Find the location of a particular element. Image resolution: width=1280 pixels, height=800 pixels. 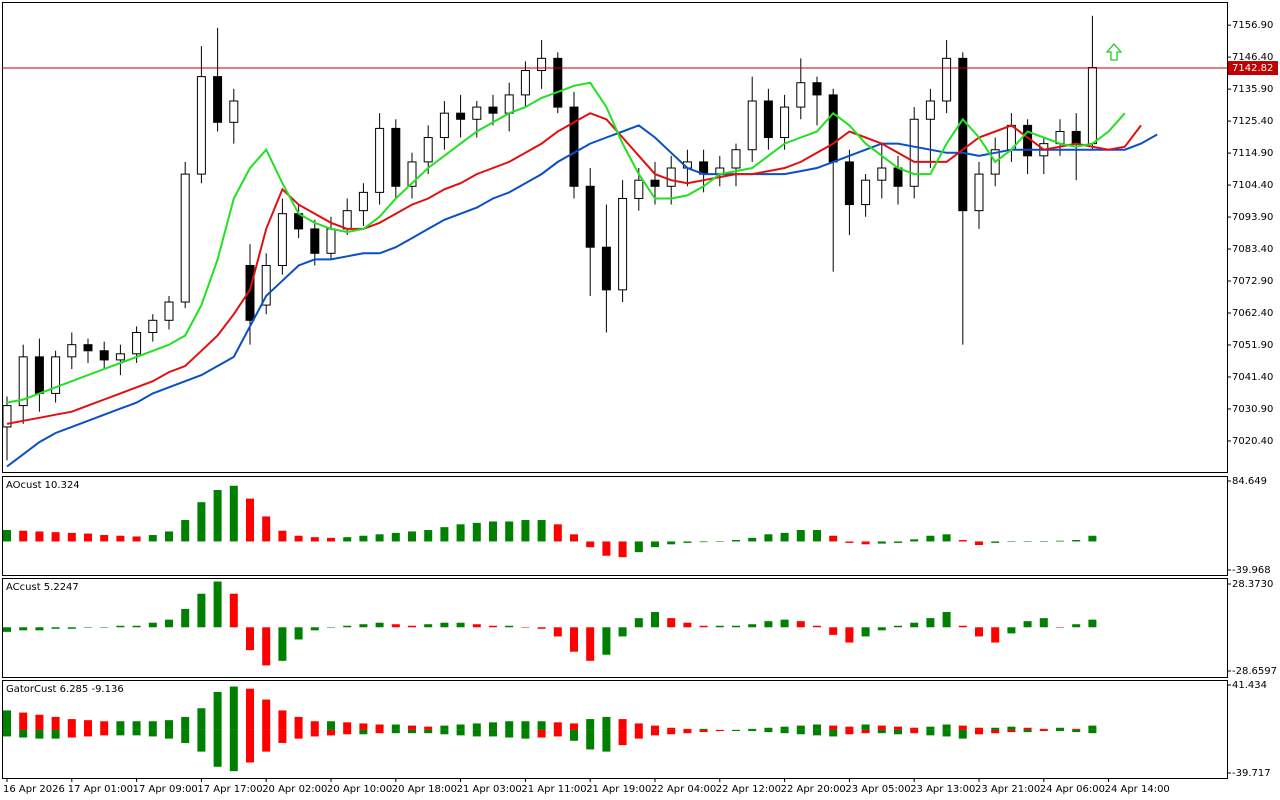

x-tick-label: 22 Apr 12:00 is located at coordinates (748, 789).